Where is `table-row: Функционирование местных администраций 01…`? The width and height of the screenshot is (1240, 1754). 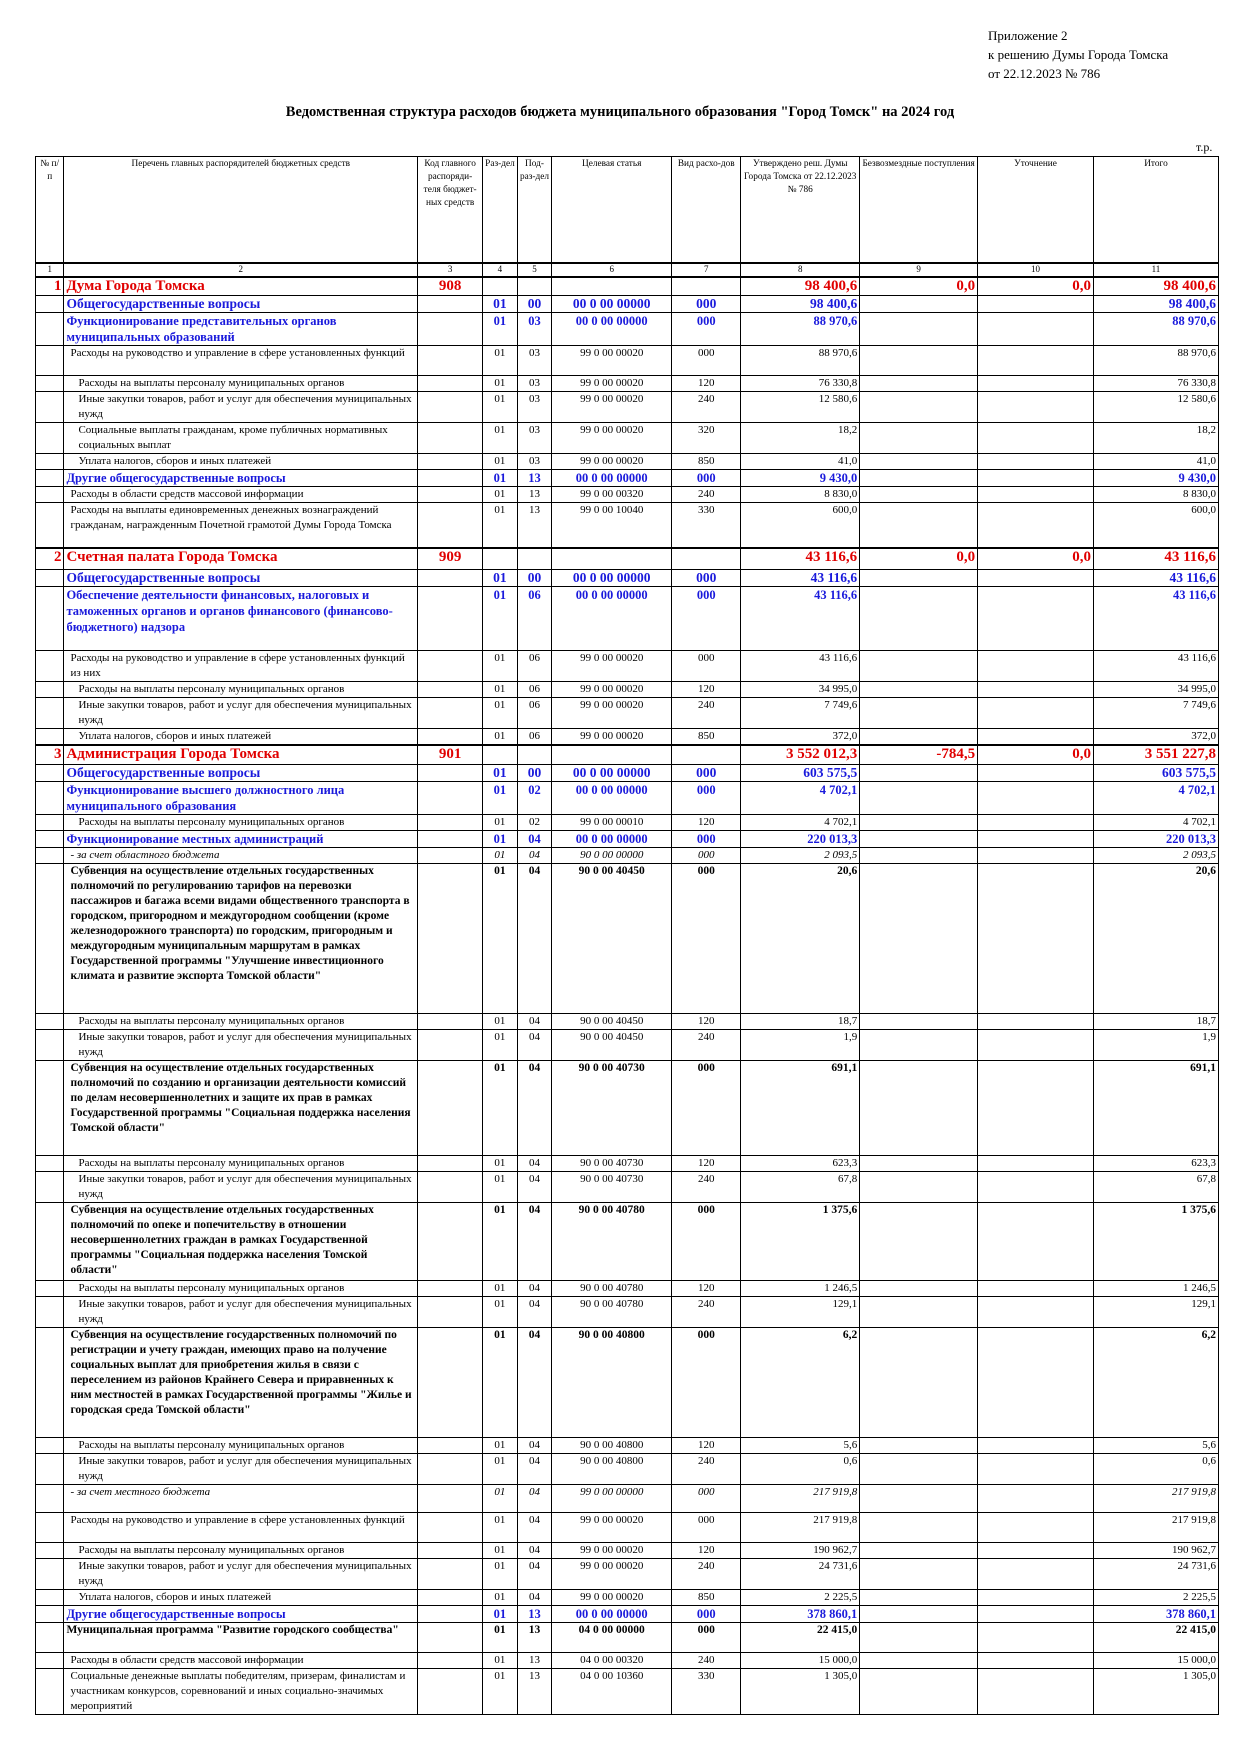 table-row: Функционирование местных администраций 01… is located at coordinates (627, 839).